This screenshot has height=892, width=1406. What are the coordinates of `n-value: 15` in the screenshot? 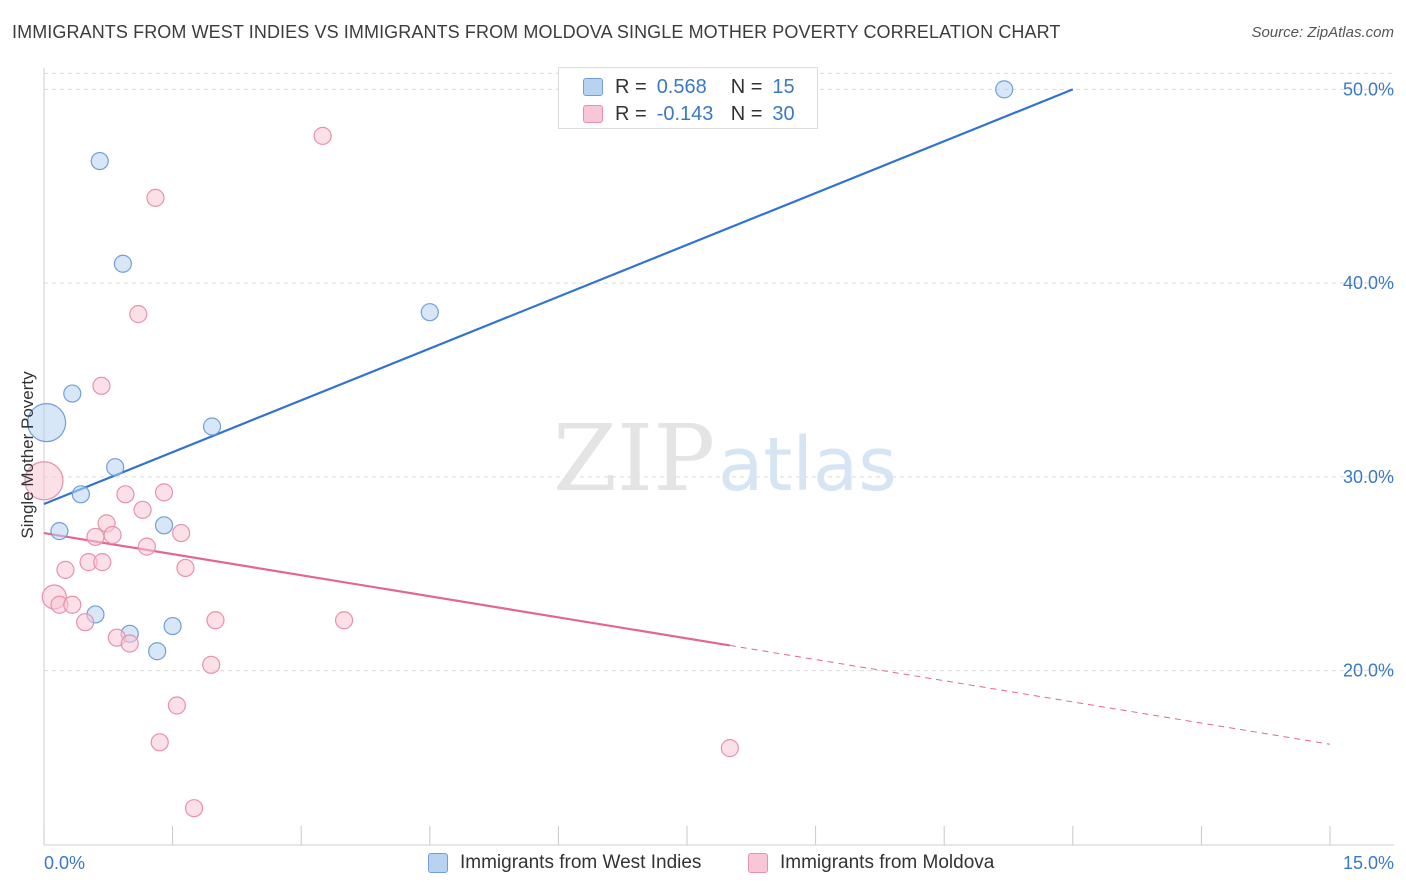 It's located at (783, 86).